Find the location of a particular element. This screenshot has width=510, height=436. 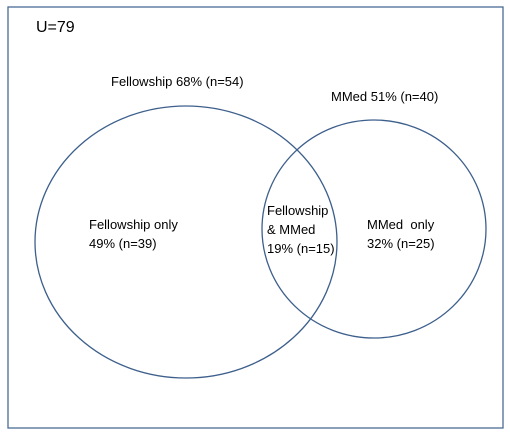

fellowship-set-label: Fellowship 68% (n=54) is located at coordinates (177, 81).